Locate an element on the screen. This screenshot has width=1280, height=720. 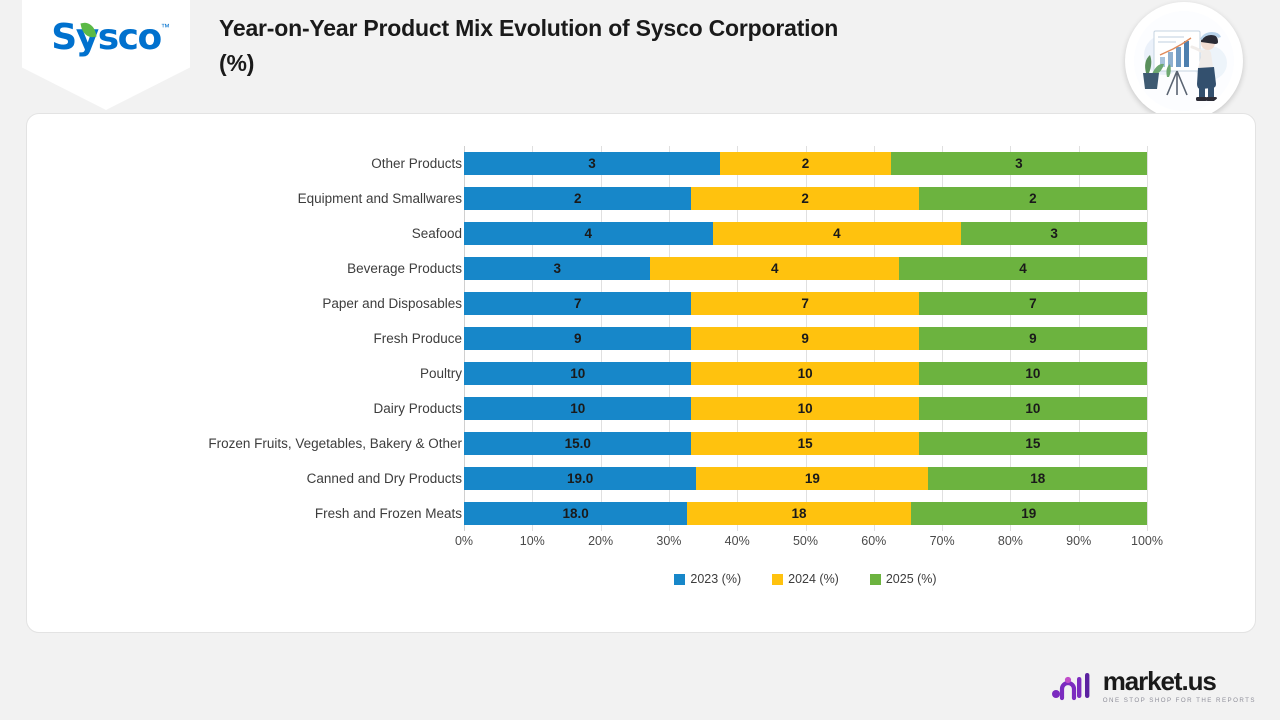
legend-item: 2023 (%) is located at coordinates (707, 579).